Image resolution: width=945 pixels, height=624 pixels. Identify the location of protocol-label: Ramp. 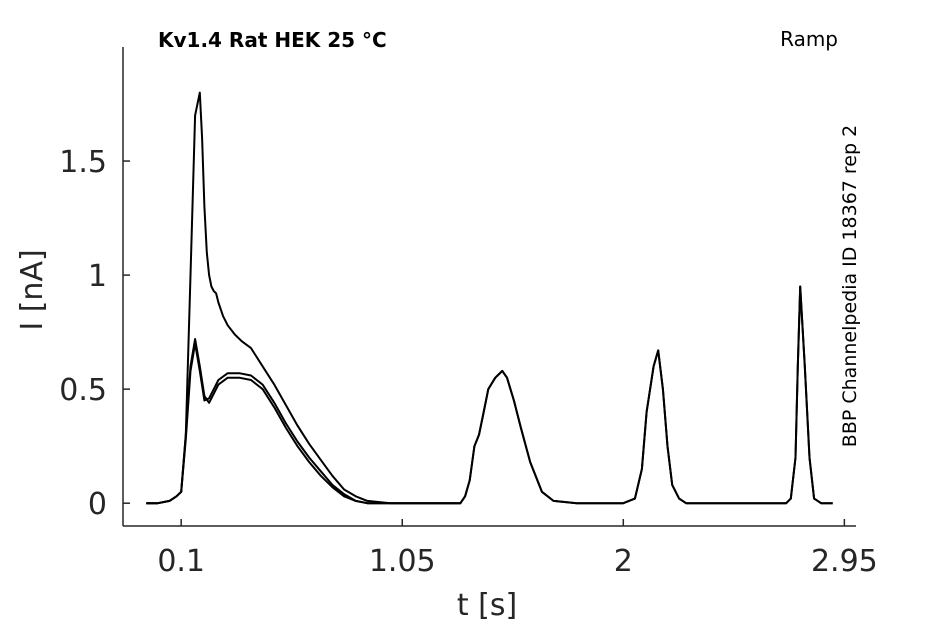
(809, 39).